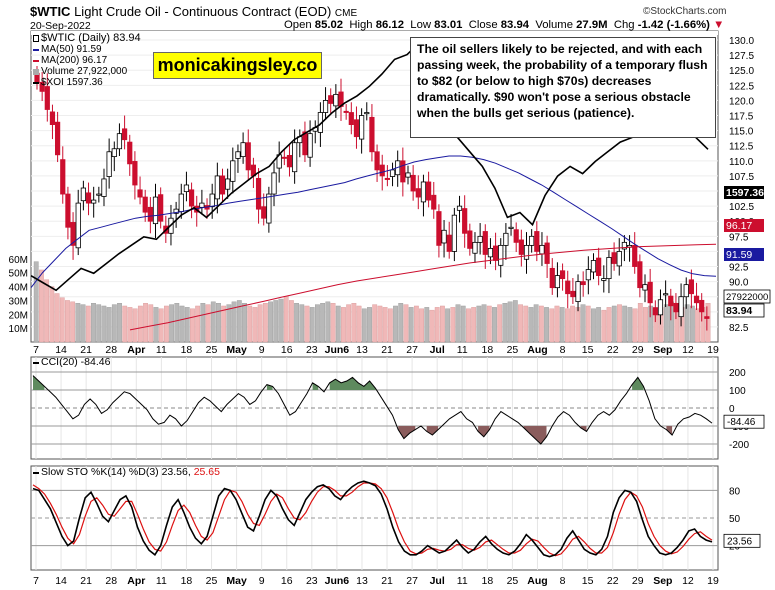  Describe the element at coordinates (744, 192) in the screenshot. I see `value-label-bg` at that location.